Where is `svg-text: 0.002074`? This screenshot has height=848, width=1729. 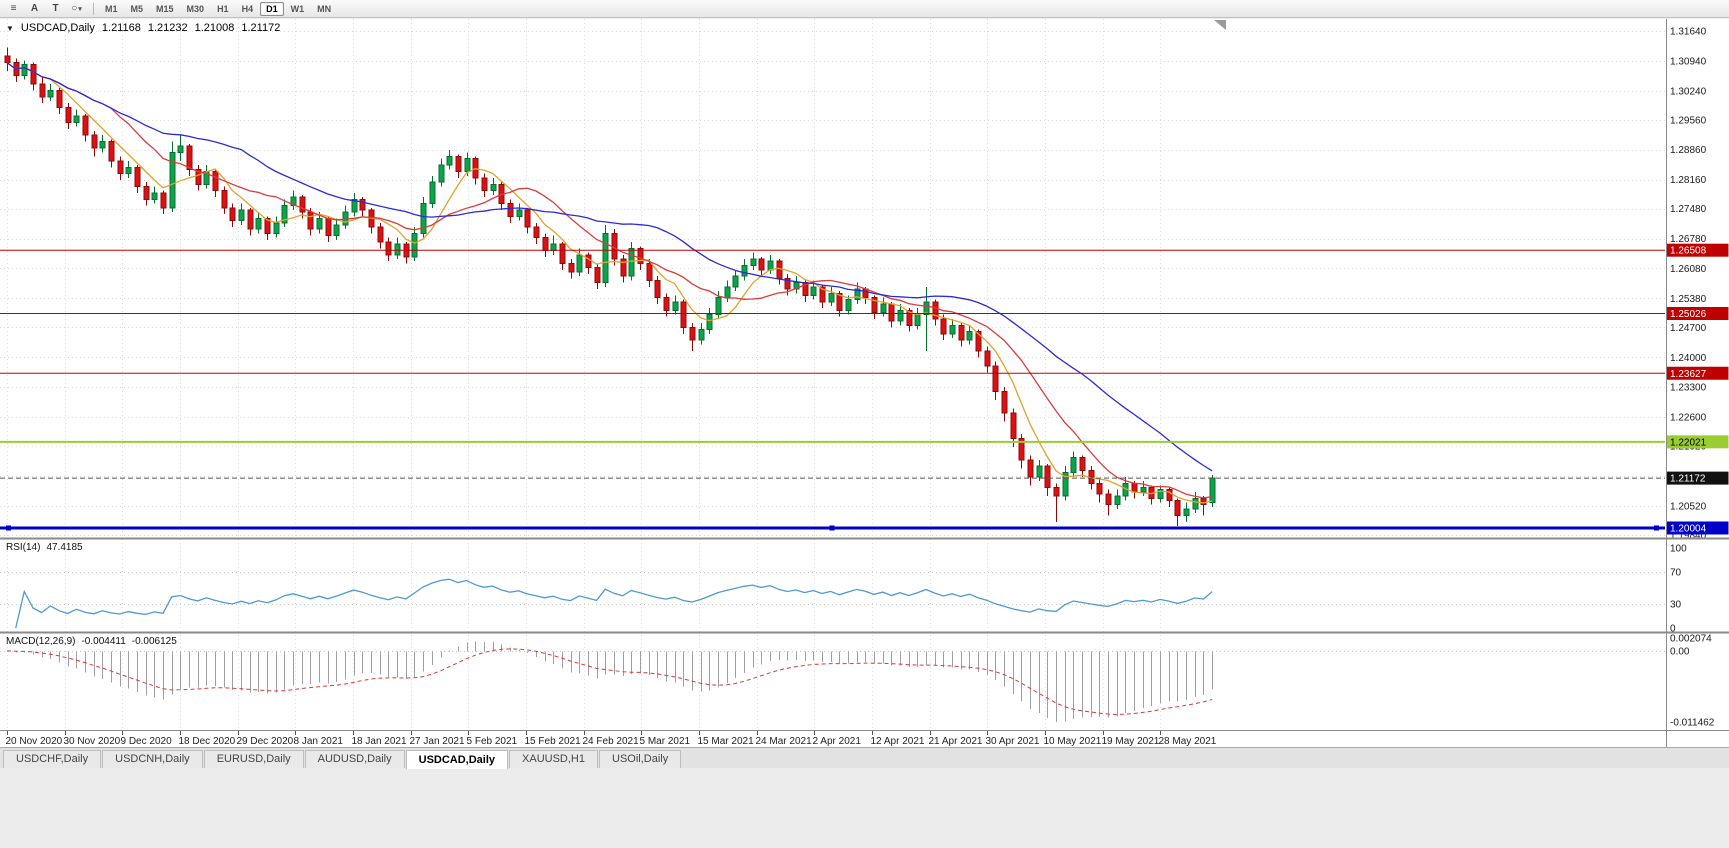 svg-text: 0.002074 is located at coordinates (1691, 639).